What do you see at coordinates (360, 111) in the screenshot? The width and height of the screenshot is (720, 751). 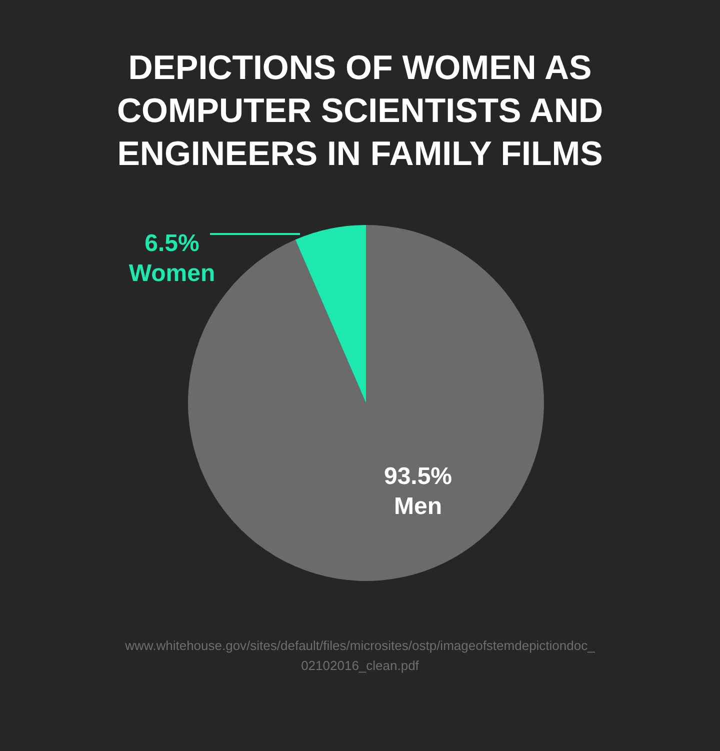 I see `chart-title: DEPICTIONS OF WOMEN AS COMPUTER SCIENTISTS AND ENGINEERS IN FAMILY FILMS` at bounding box center [360, 111].